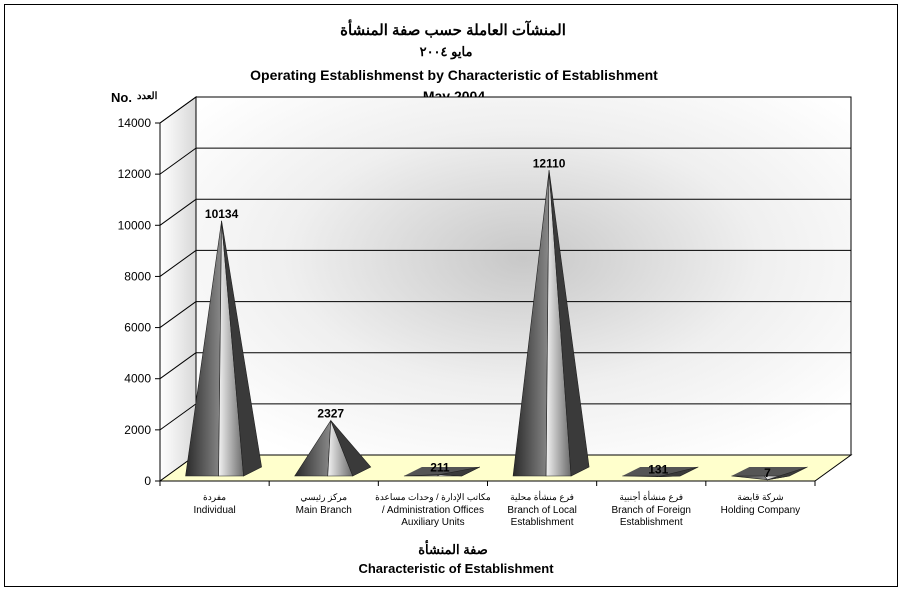 This screenshot has height=593, width=906. What do you see at coordinates (651, 496) in the screenshot?
I see `category-label-arabic: فرع منشأة أجنبية` at bounding box center [651, 496].